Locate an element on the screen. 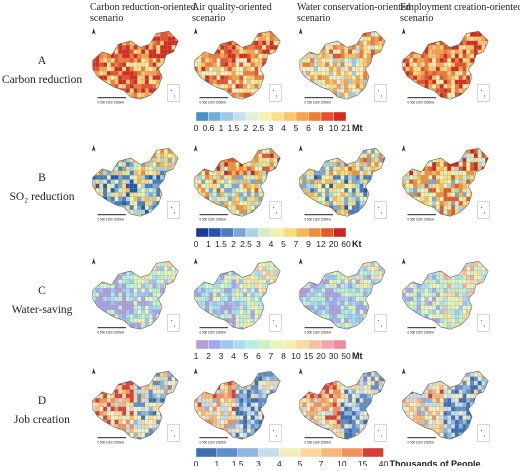 The height and width of the screenshot is (471, 520). map-regions is located at coordinates (447, 185).